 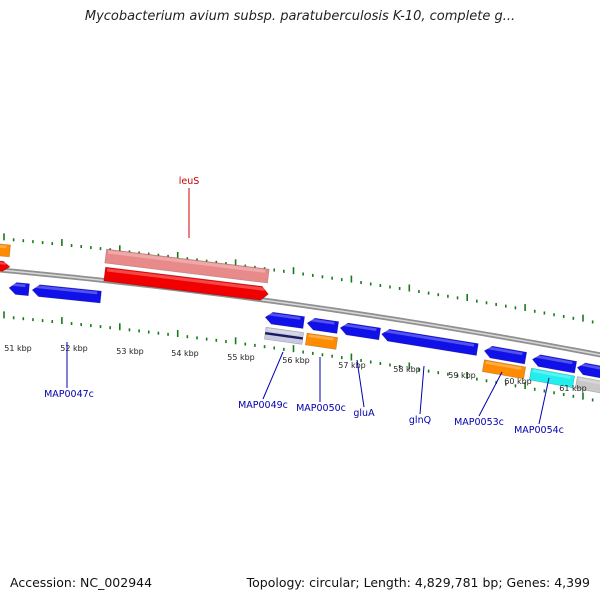 What do you see at coordinates (359, 327) in the screenshot?
I see `cds-blue-5-shine` at bounding box center [359, 327].